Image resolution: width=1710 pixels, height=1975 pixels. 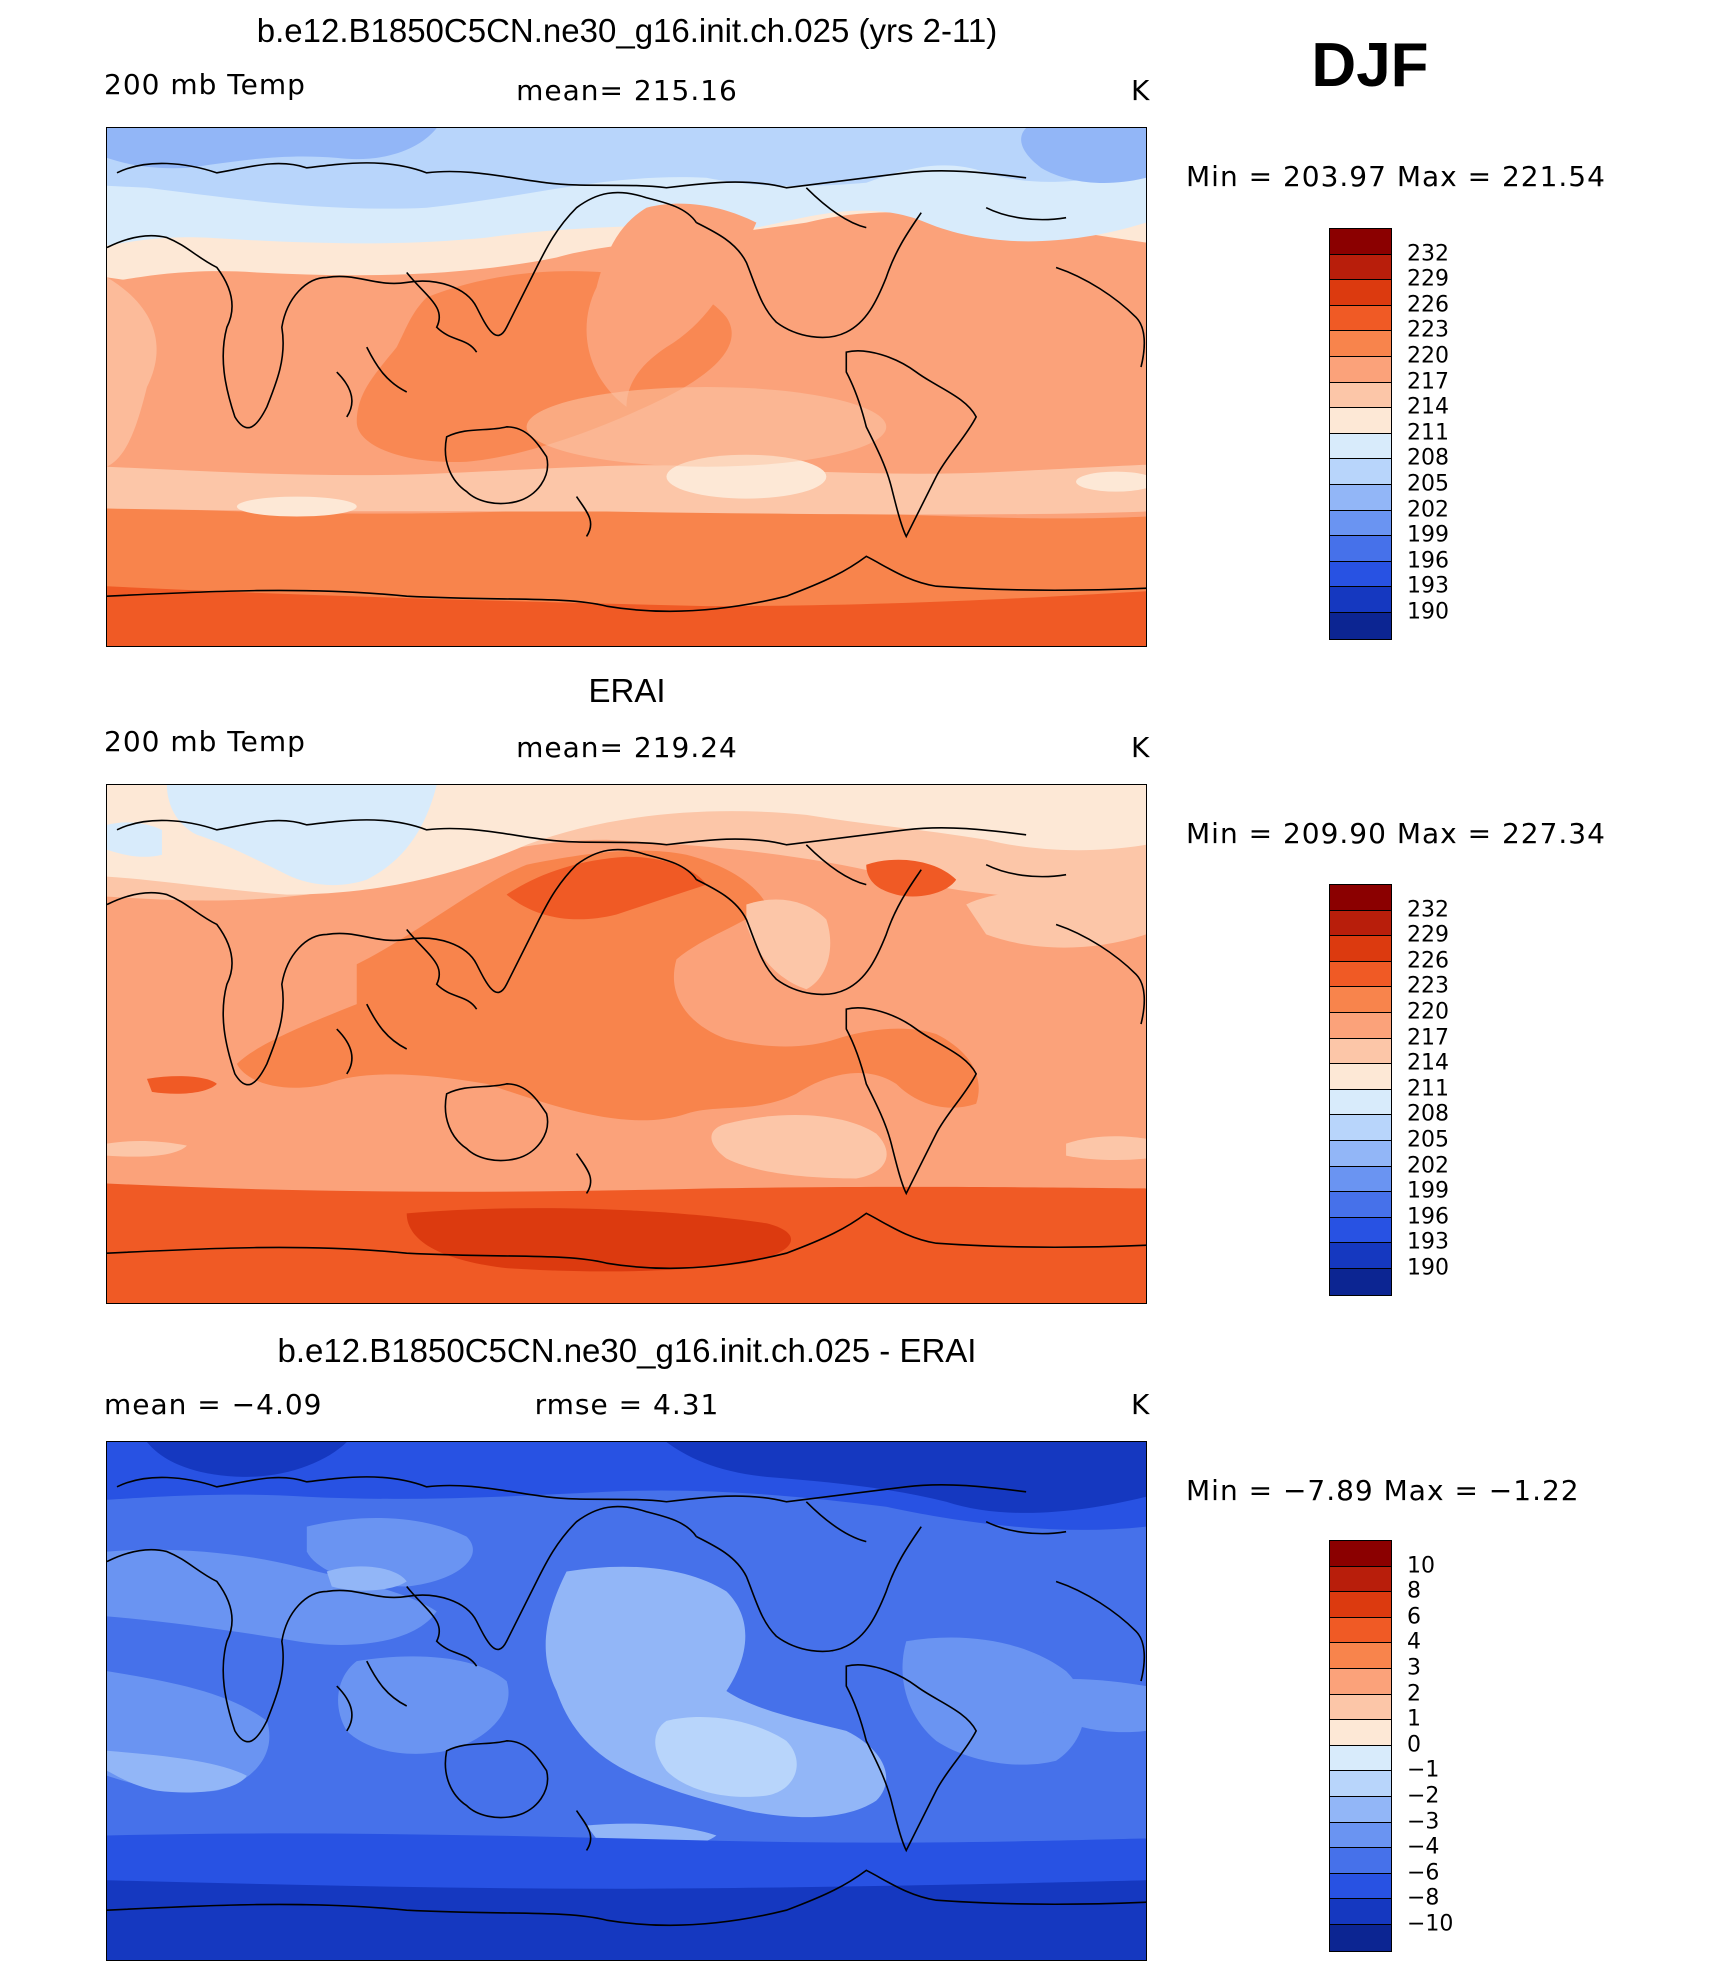 What do you see at coordinates (1430, 1924) in the screenshot?
I see `colorbar-tick: −10` at bounding box center [1430, 1924].